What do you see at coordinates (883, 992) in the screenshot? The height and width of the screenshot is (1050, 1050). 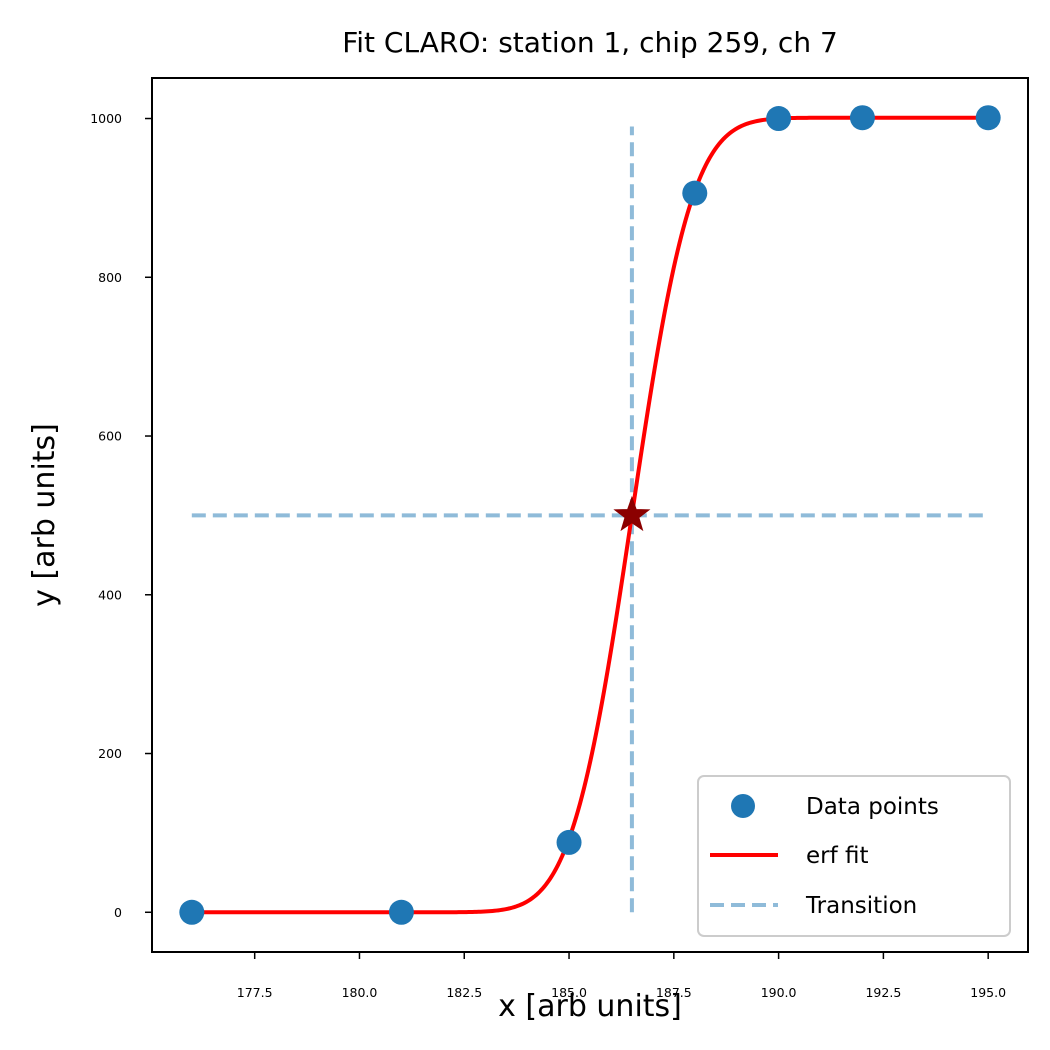 I see `x-tick-label: 192.5` at bounding box center [883, 992].